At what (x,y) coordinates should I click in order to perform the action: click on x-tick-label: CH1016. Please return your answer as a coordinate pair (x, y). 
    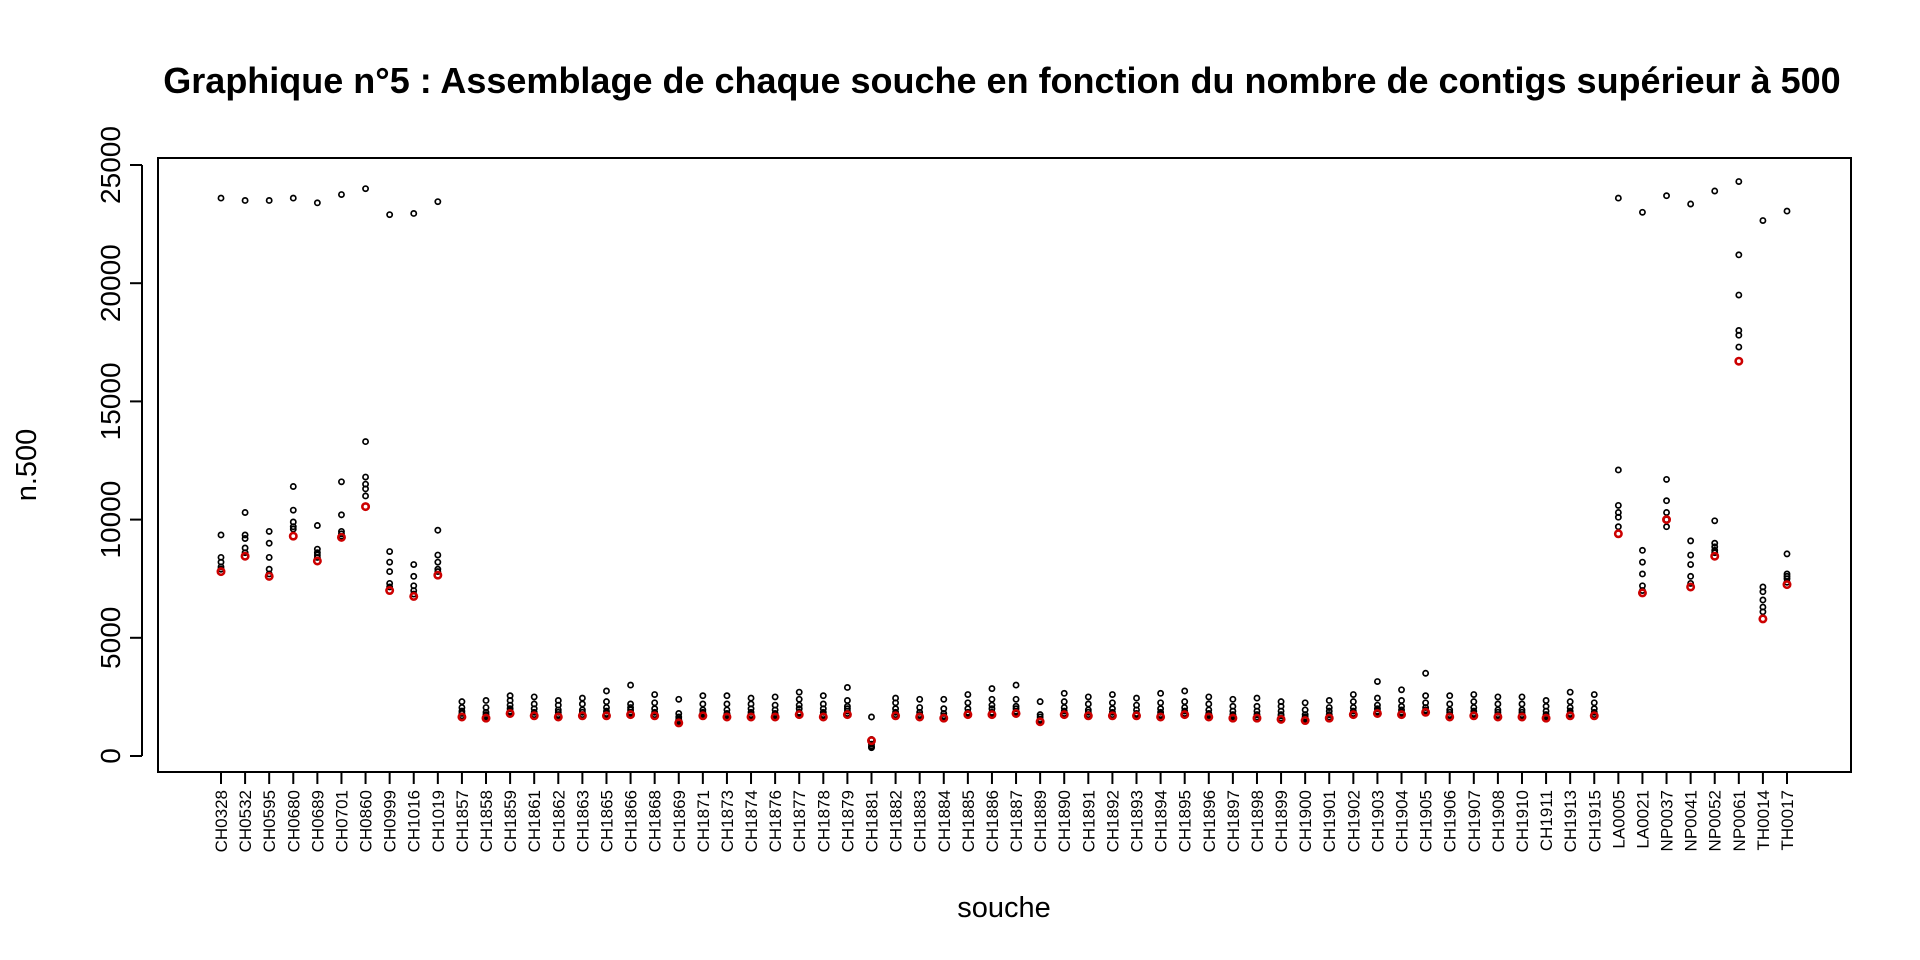
    Looking at the image, I should click on (414, 821).